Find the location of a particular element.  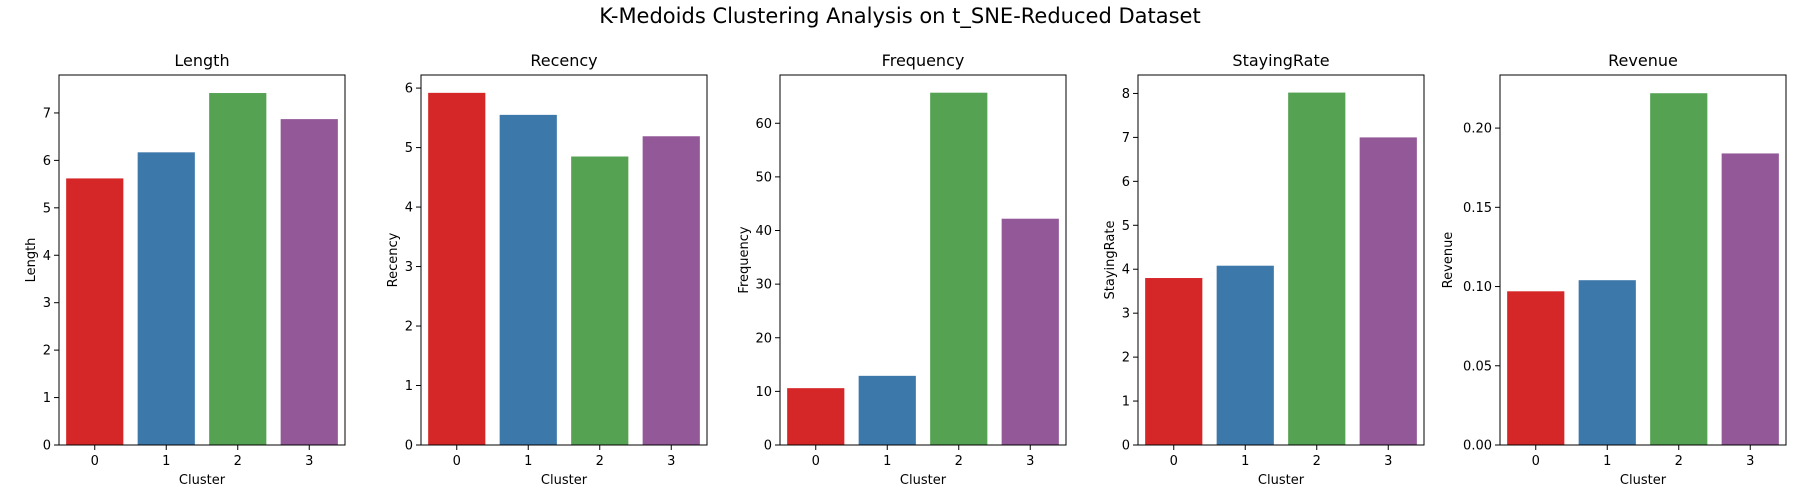

subplot-title: Length is located at coordinates (201, 60).